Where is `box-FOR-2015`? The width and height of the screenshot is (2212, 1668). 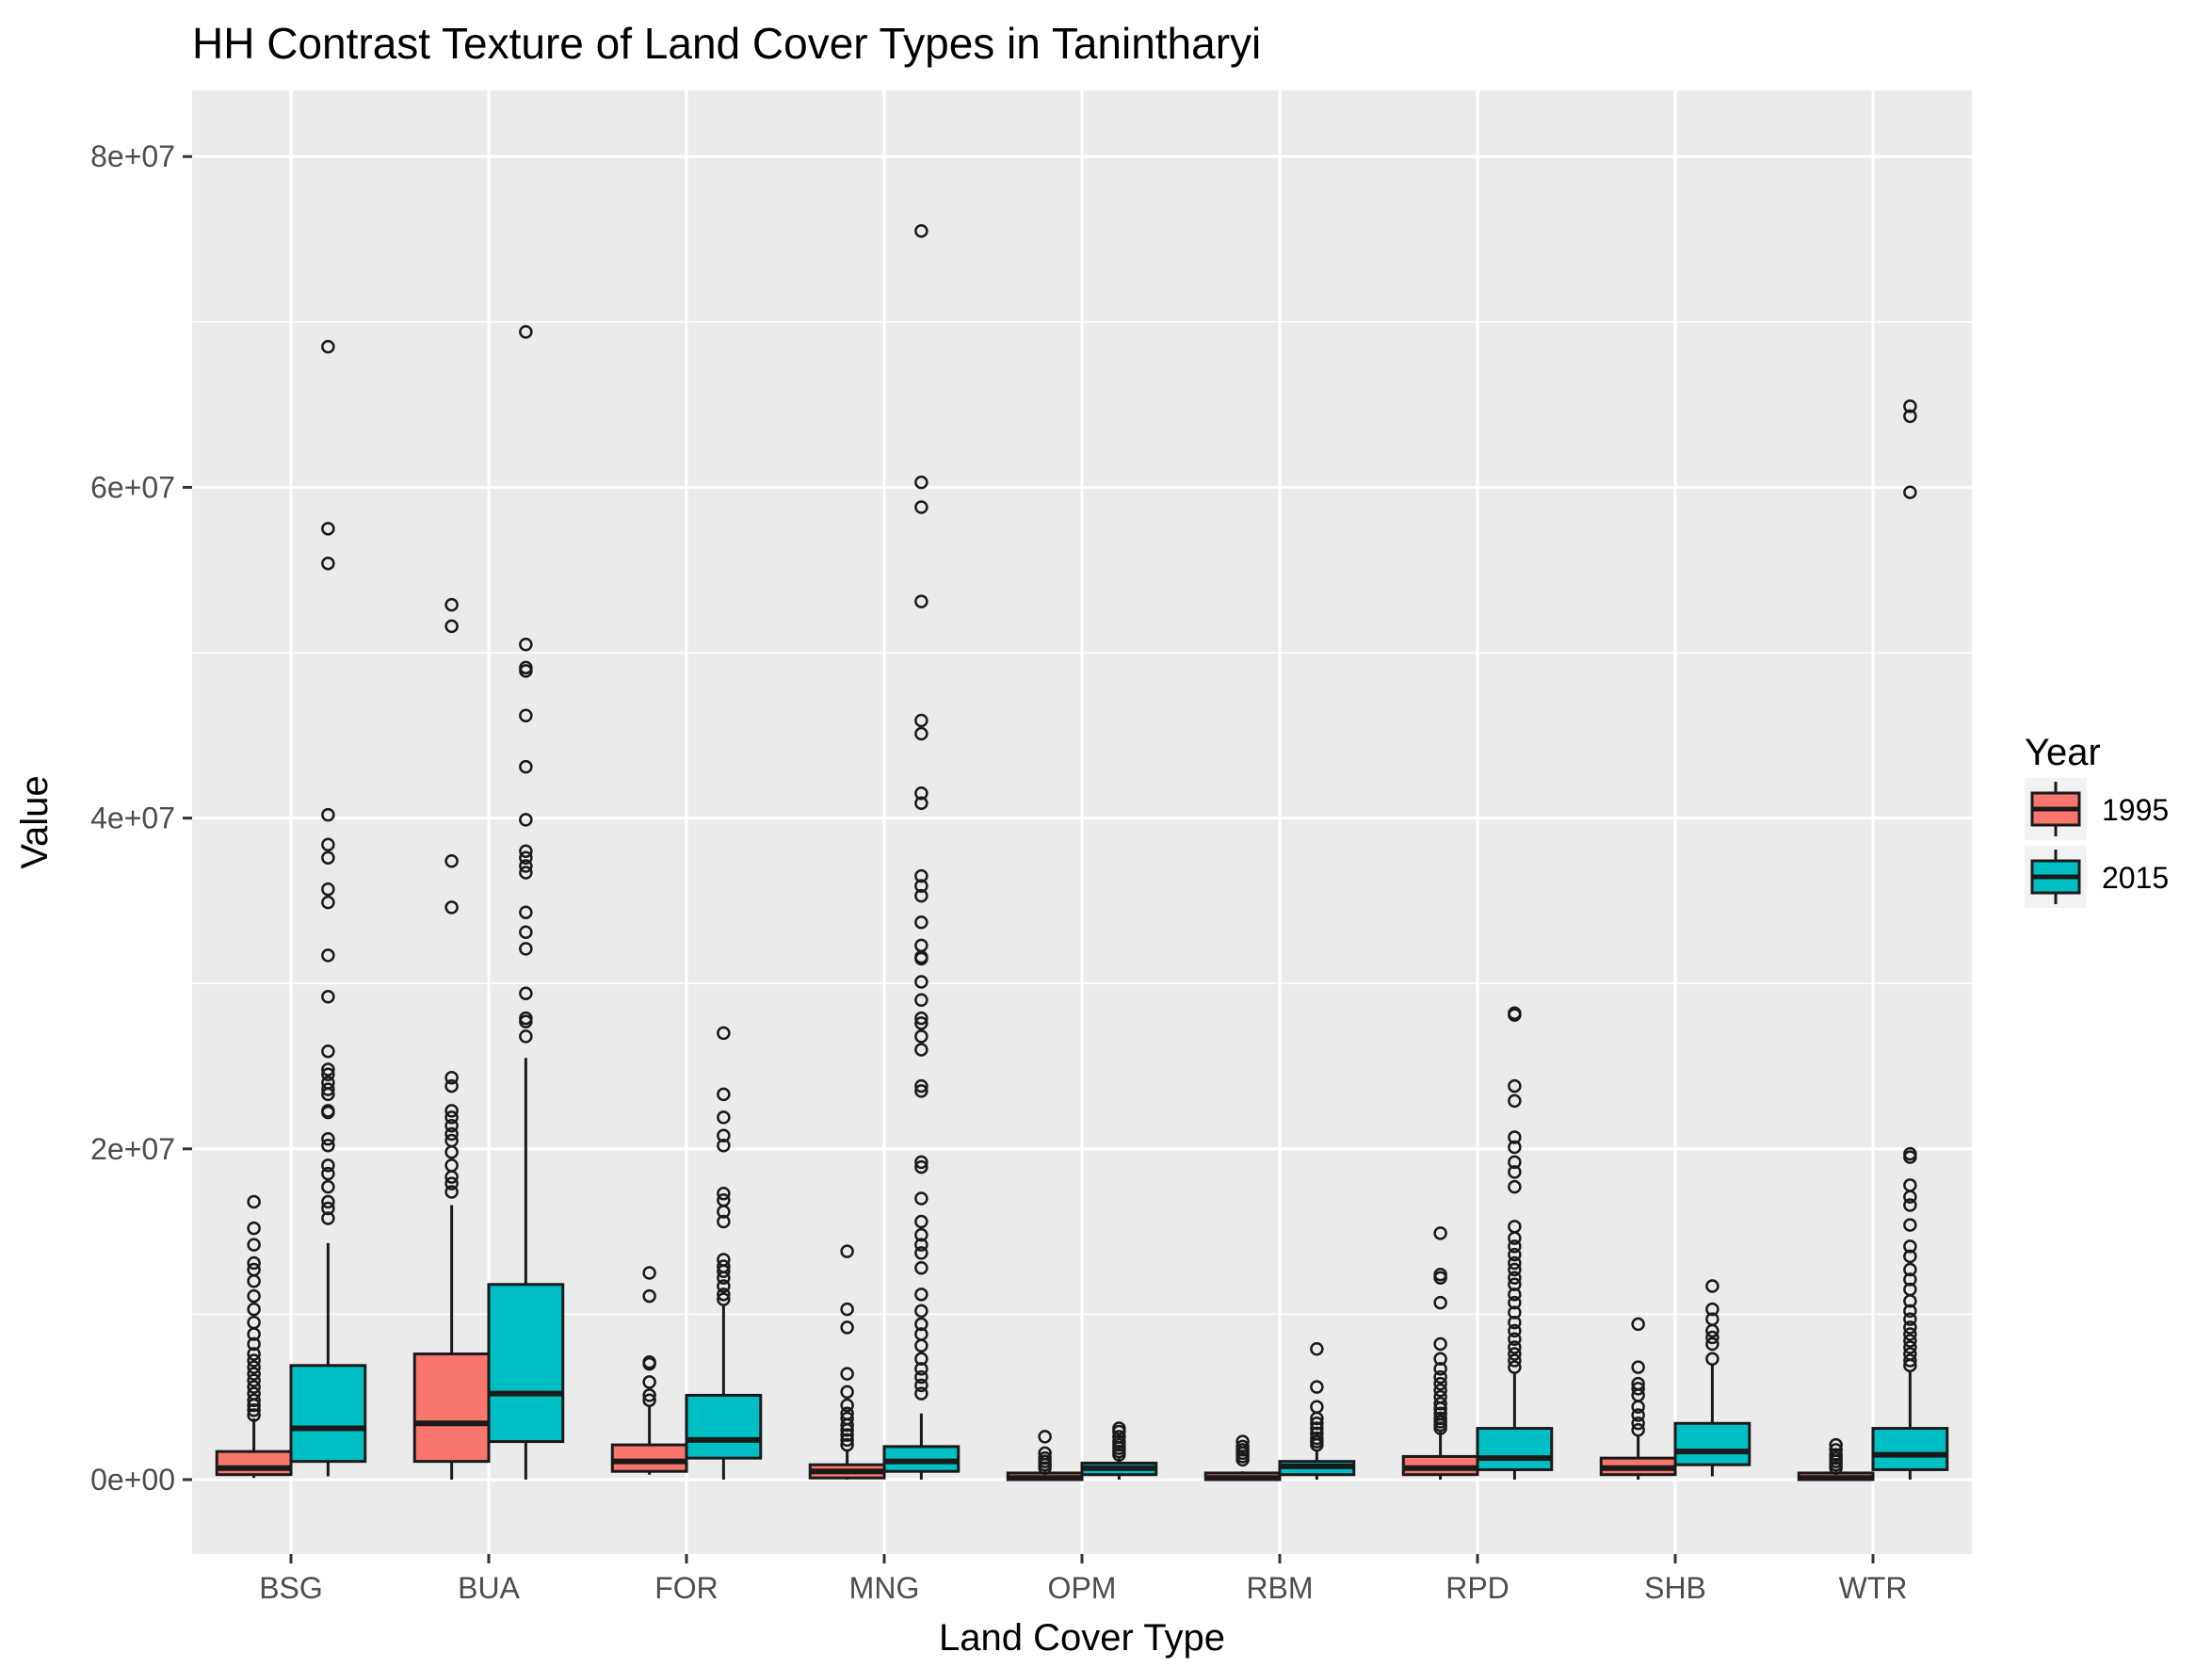 box-FOR-2015 is located at coordinates (724, 1253).